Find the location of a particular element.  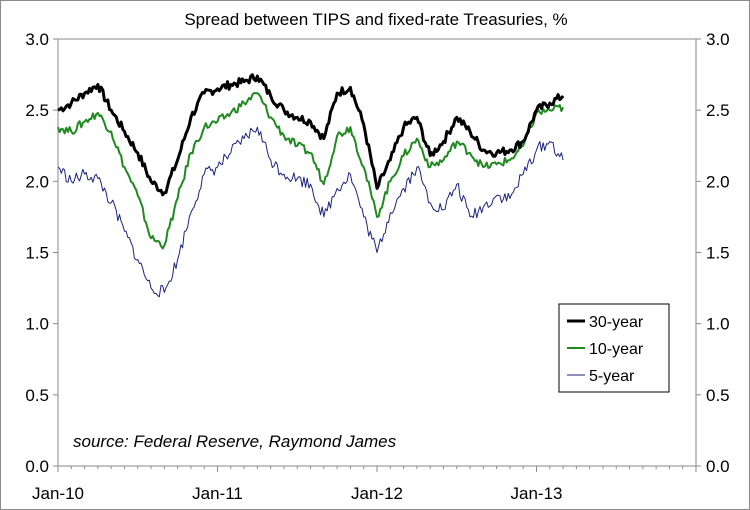

x-tick-label: Jan-13 is located at coordinates (537, 493).